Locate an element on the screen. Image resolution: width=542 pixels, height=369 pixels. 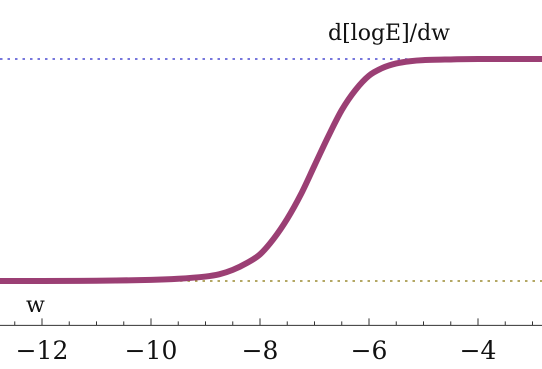
x-tick-label: −8 is located at coordinates (260, 350).